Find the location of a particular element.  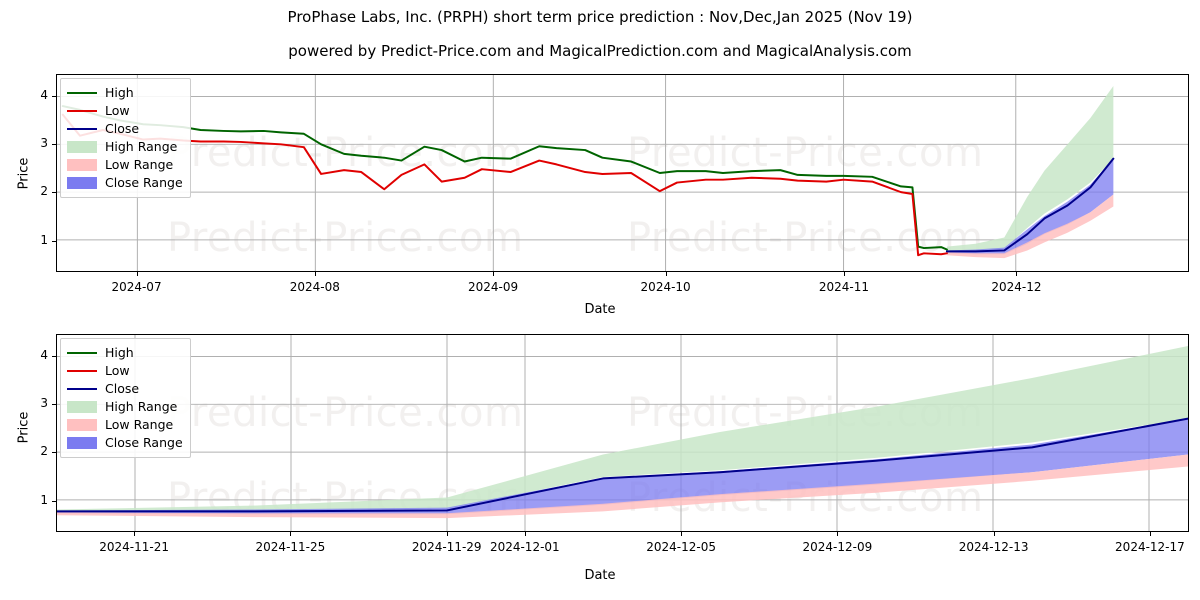

top-chart-x-axis-label: Date is located at coordinates (600, 309).